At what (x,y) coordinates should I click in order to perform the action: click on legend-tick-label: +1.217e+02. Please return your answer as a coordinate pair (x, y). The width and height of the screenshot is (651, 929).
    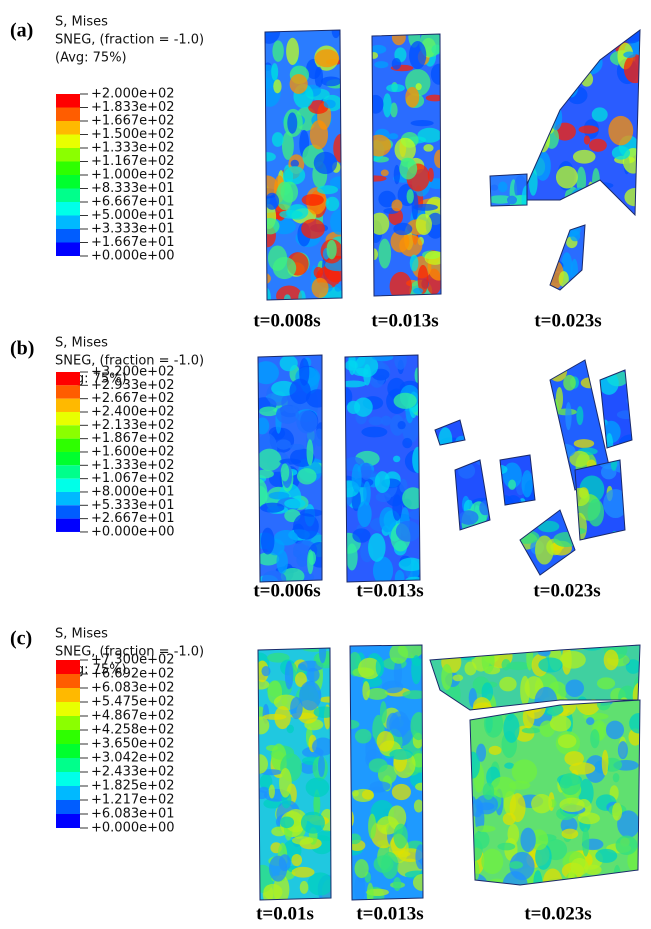
    Looking at the image, I should click on (133, 800).